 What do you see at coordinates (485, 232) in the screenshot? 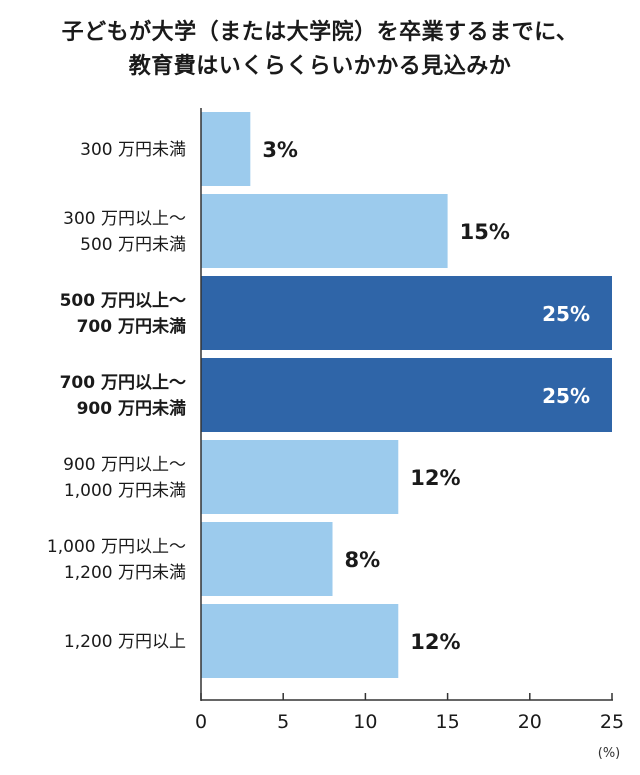
I see `value-label: 15%` at bounding box center [485, 232].